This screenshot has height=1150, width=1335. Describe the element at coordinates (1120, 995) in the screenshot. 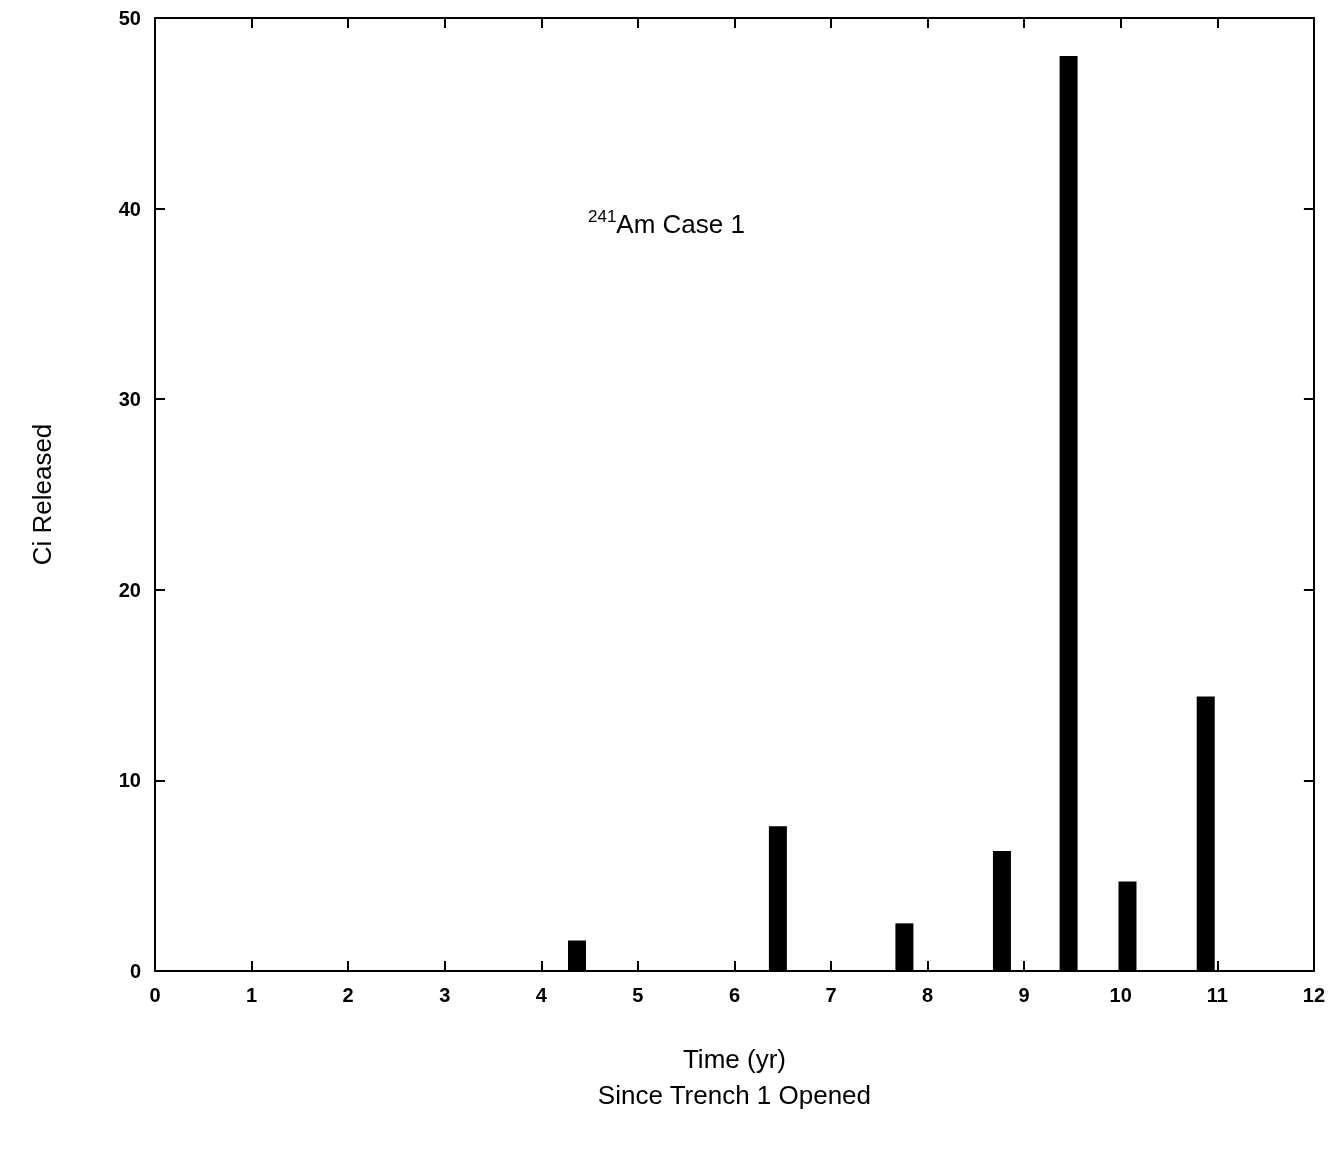

I see `x-tick-label: 10` at that location.